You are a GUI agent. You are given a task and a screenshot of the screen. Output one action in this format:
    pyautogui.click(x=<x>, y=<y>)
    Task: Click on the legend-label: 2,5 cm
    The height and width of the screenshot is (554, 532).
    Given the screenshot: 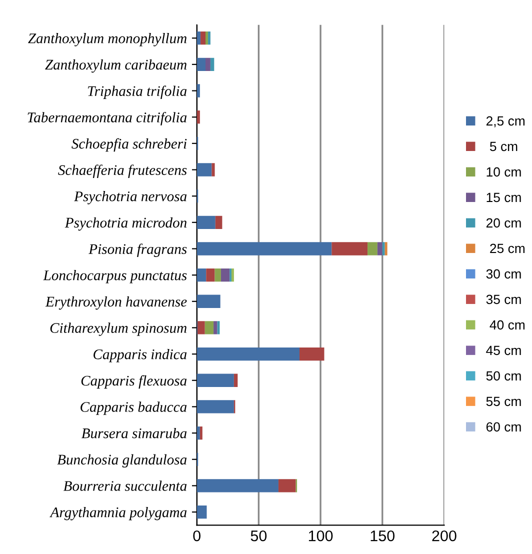 What is the action you would take?
    pyautogui.click(x=505, y=122)
    